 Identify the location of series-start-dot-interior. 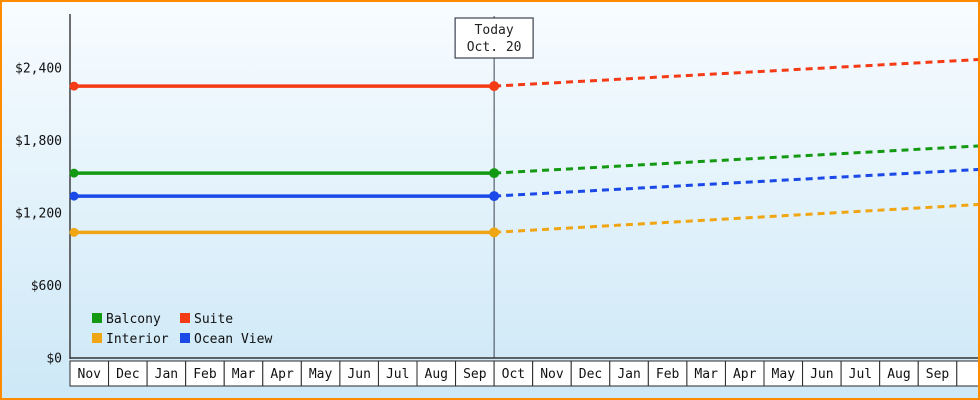
(74, 232).